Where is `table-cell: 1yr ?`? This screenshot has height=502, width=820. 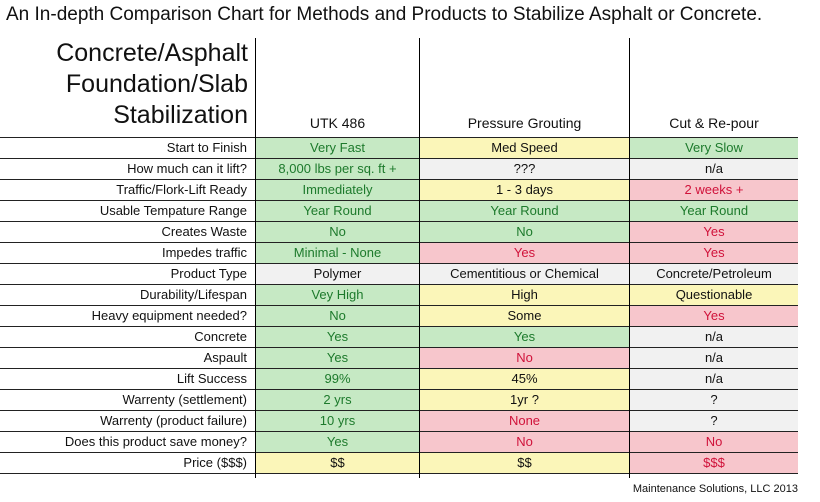 table-cell: 1yr ? is located at coordinates (524, 400).